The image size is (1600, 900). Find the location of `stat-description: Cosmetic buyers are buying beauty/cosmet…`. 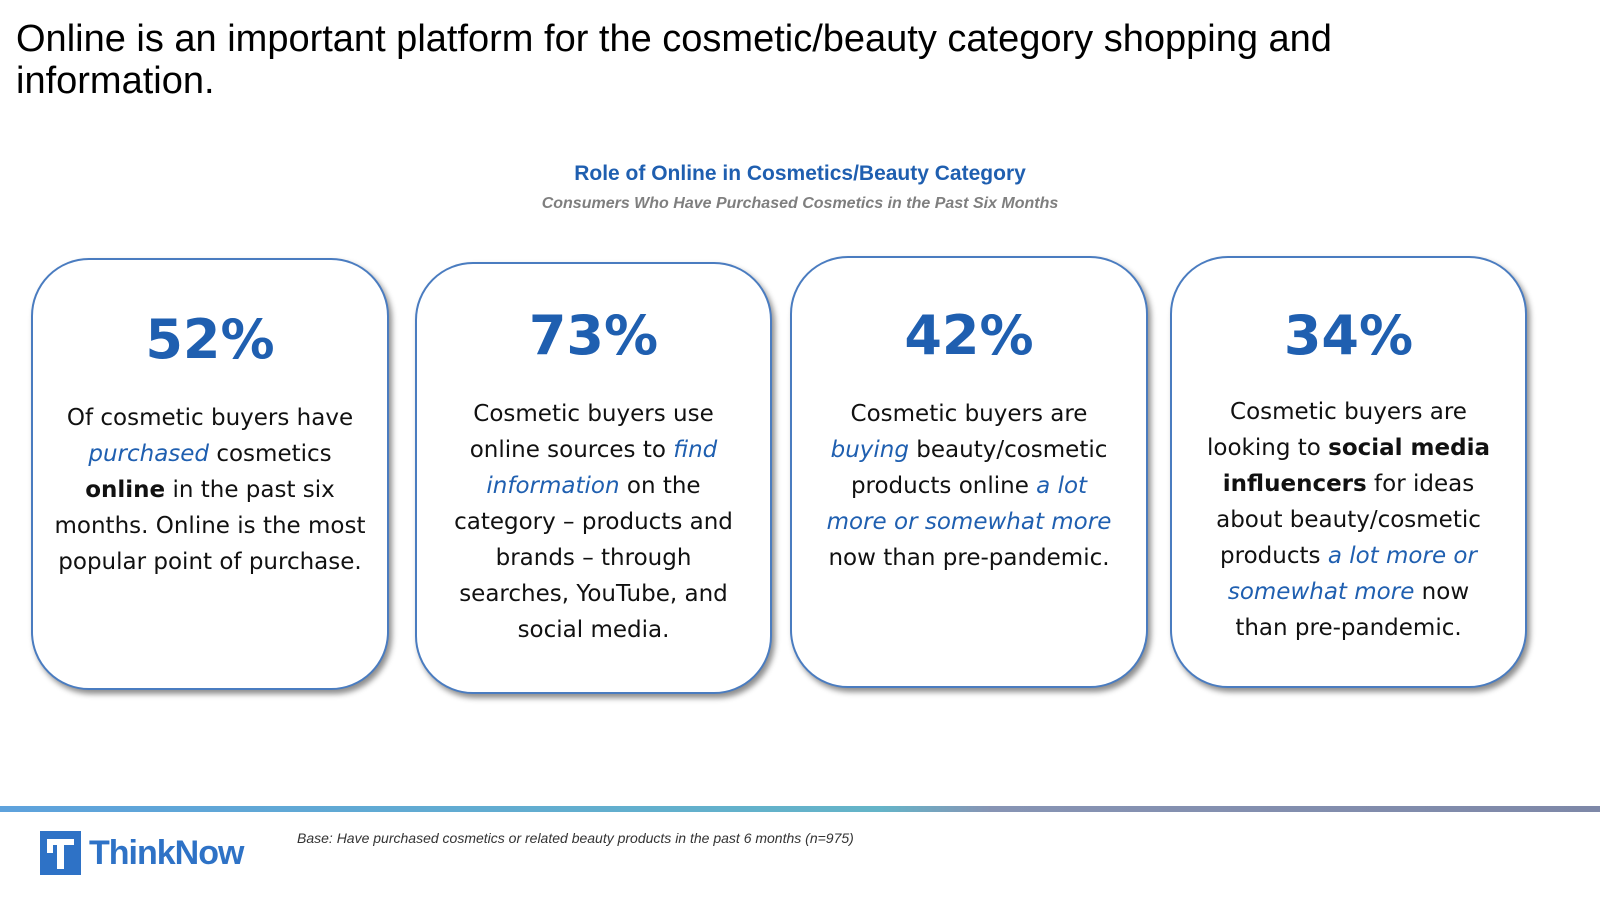

stat-description: Cosmetic buyers are buying beauty/cosmet… is located at coordinates (969, 486).